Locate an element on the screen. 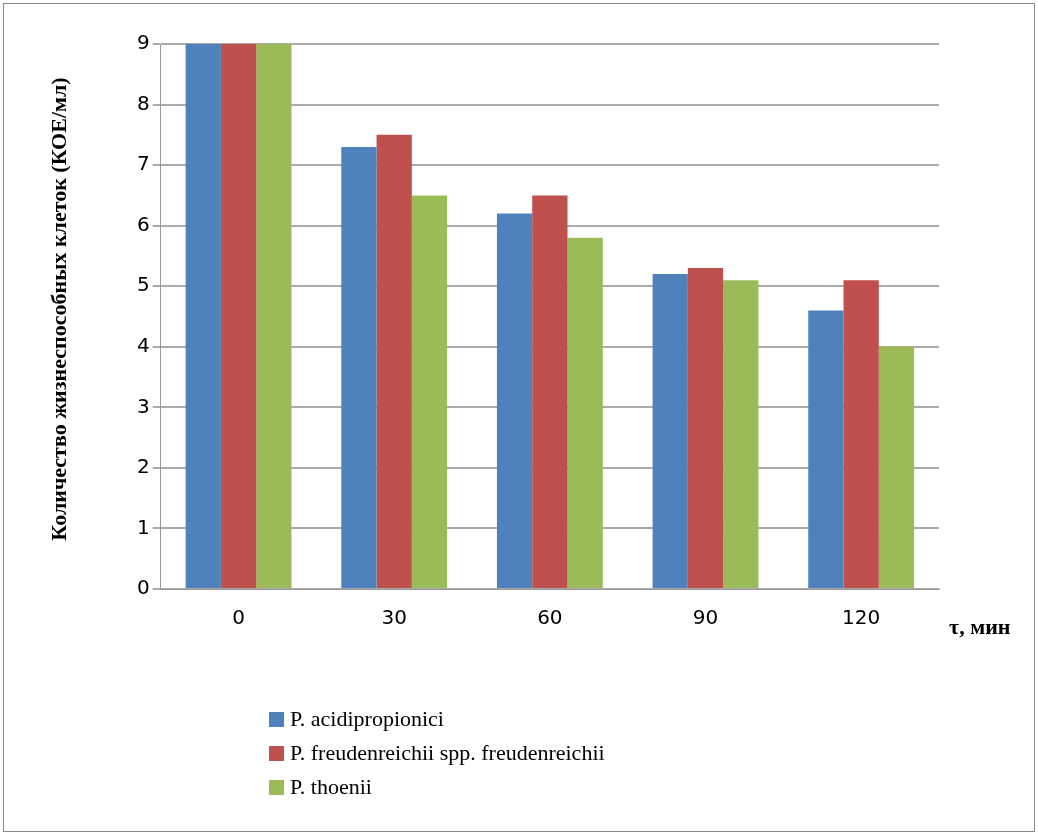 The image size is (1038, 835). y-tick-label: 3 is located at coordinates (143, 405).